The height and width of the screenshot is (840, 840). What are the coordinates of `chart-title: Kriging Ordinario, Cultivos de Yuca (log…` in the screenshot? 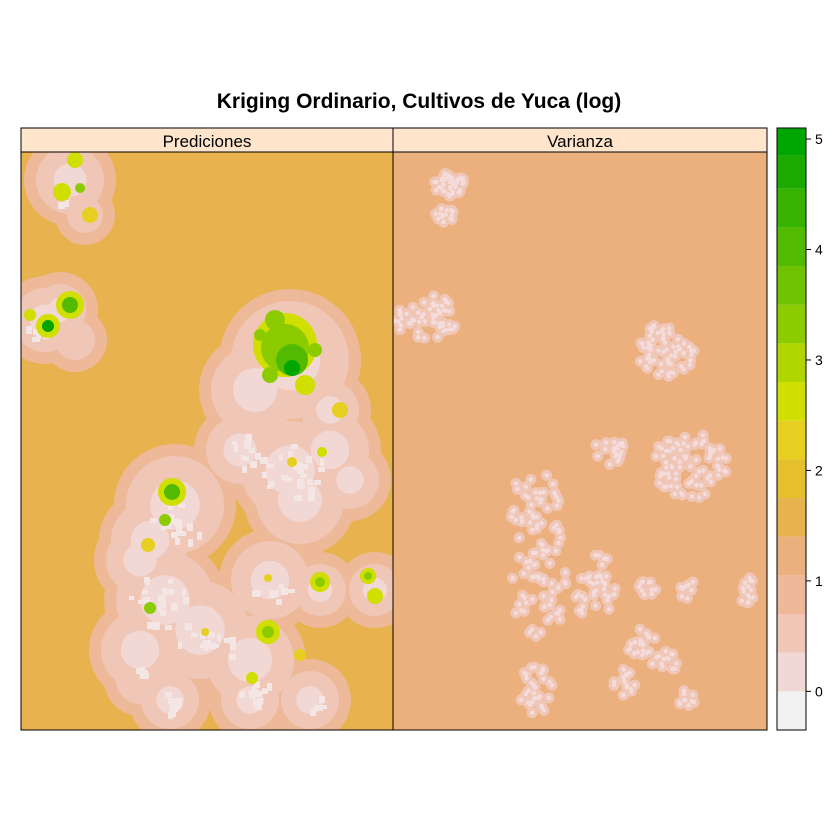 It's located at (419, 101).